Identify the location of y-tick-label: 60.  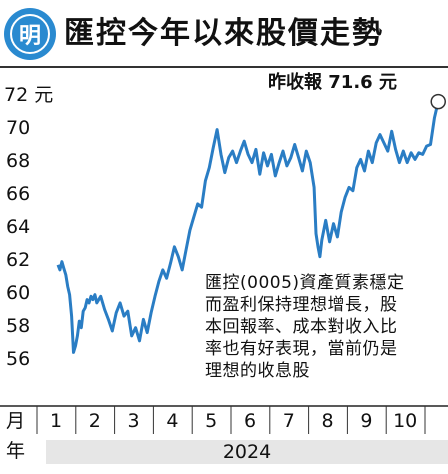
(18, 293).